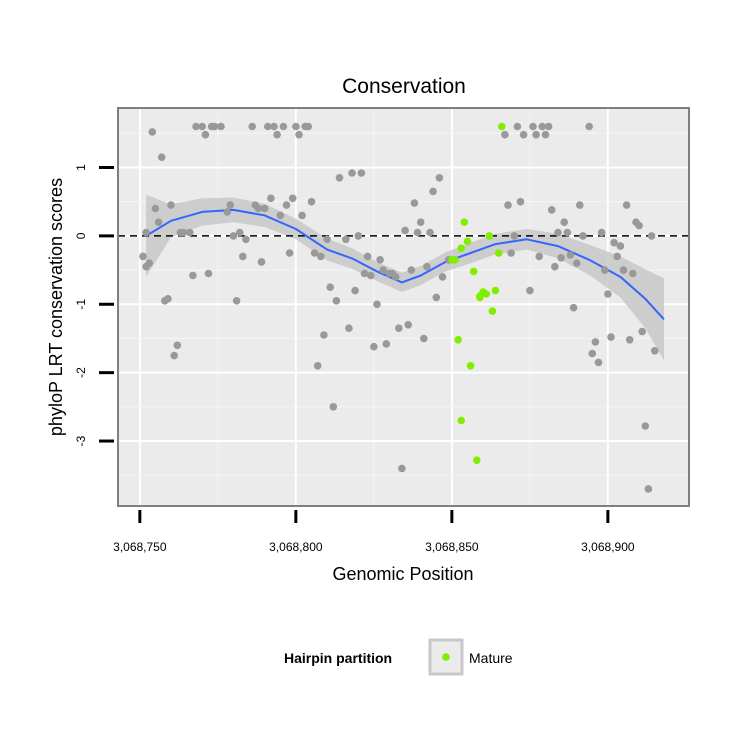 This screenshot has height=750, width=750. I want to click on y-tick-label: -2, so click(81, 372).